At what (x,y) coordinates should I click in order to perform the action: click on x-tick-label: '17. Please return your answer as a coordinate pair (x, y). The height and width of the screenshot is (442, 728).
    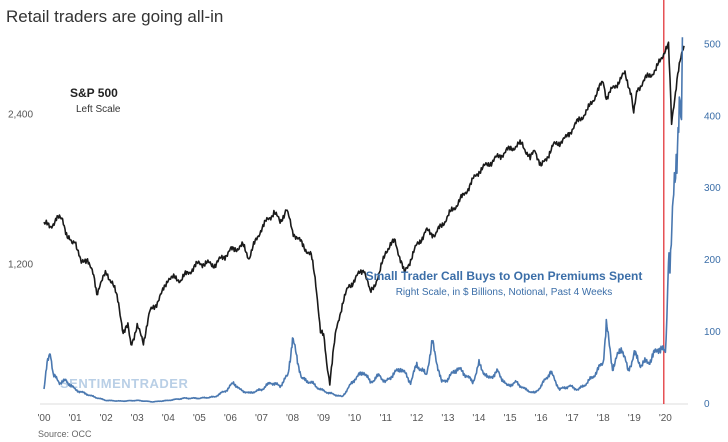
    Looking at the image, I should click on (572, 418).